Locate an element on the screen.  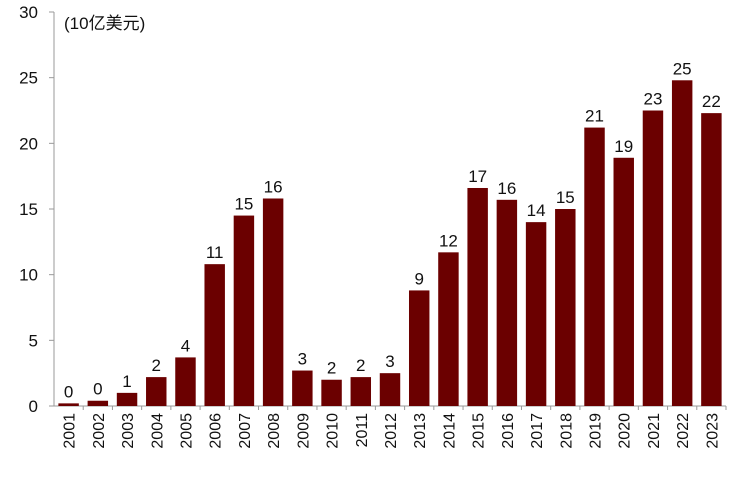
x-tick-label: 2008 is located at coordinates (274, 431).